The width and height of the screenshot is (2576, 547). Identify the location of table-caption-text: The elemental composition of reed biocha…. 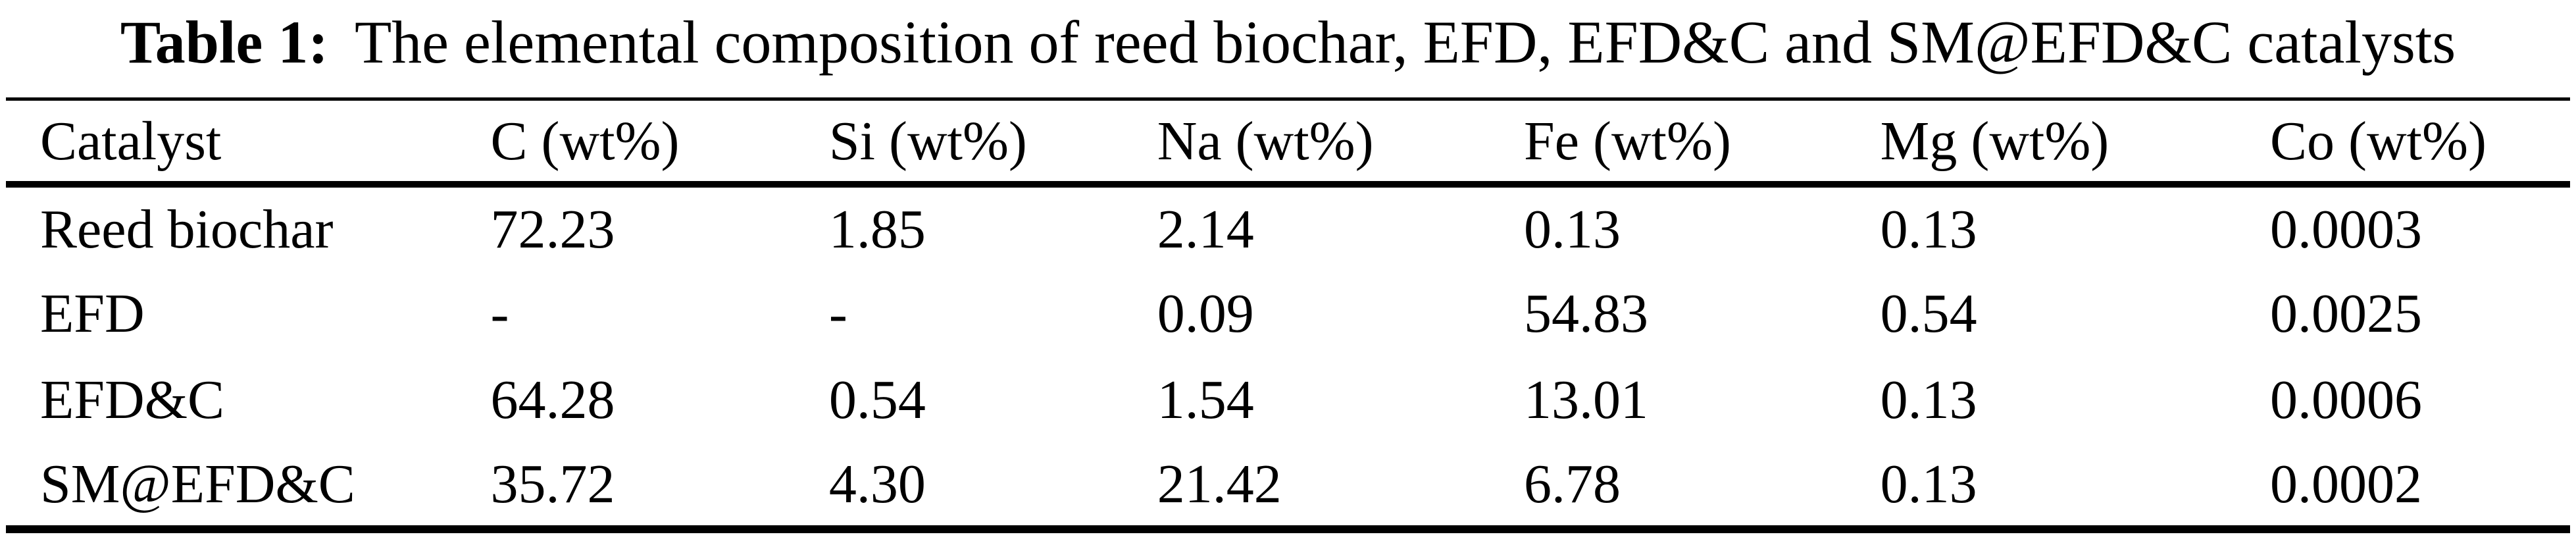
(1405, 42).